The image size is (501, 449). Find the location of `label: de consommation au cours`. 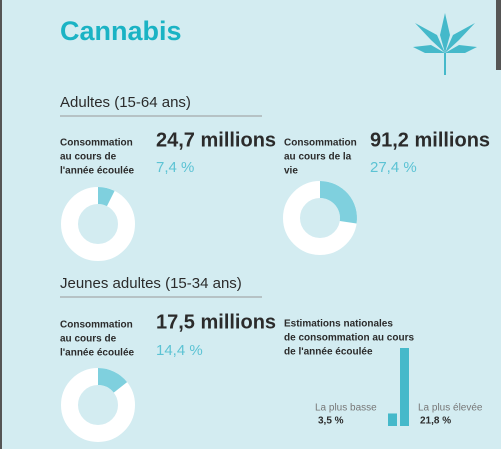

label: de consommation au cours is located at coordinates (349, 338).